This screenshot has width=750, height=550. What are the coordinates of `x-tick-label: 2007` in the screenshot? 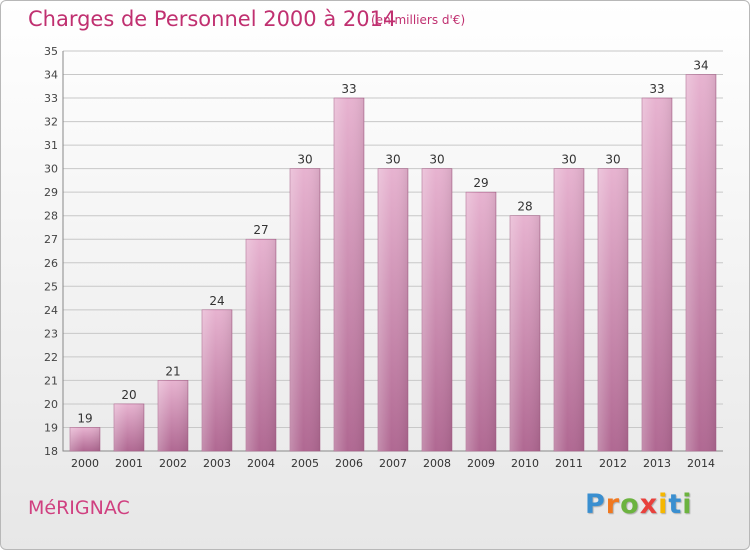 It's located at (393, 463).